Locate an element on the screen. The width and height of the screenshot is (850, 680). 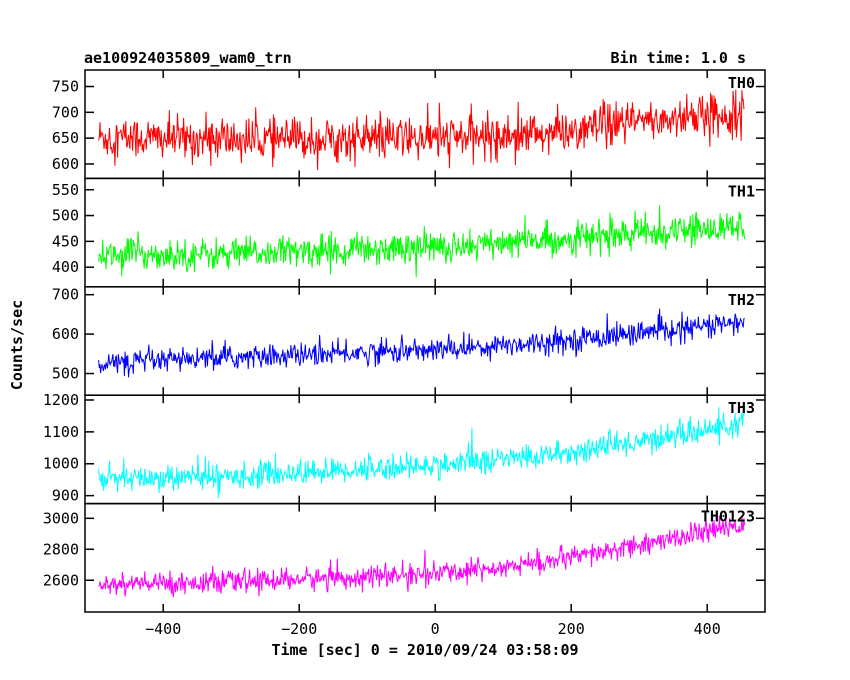
y-tick-label: 900 is located at coordinates (65, 496).